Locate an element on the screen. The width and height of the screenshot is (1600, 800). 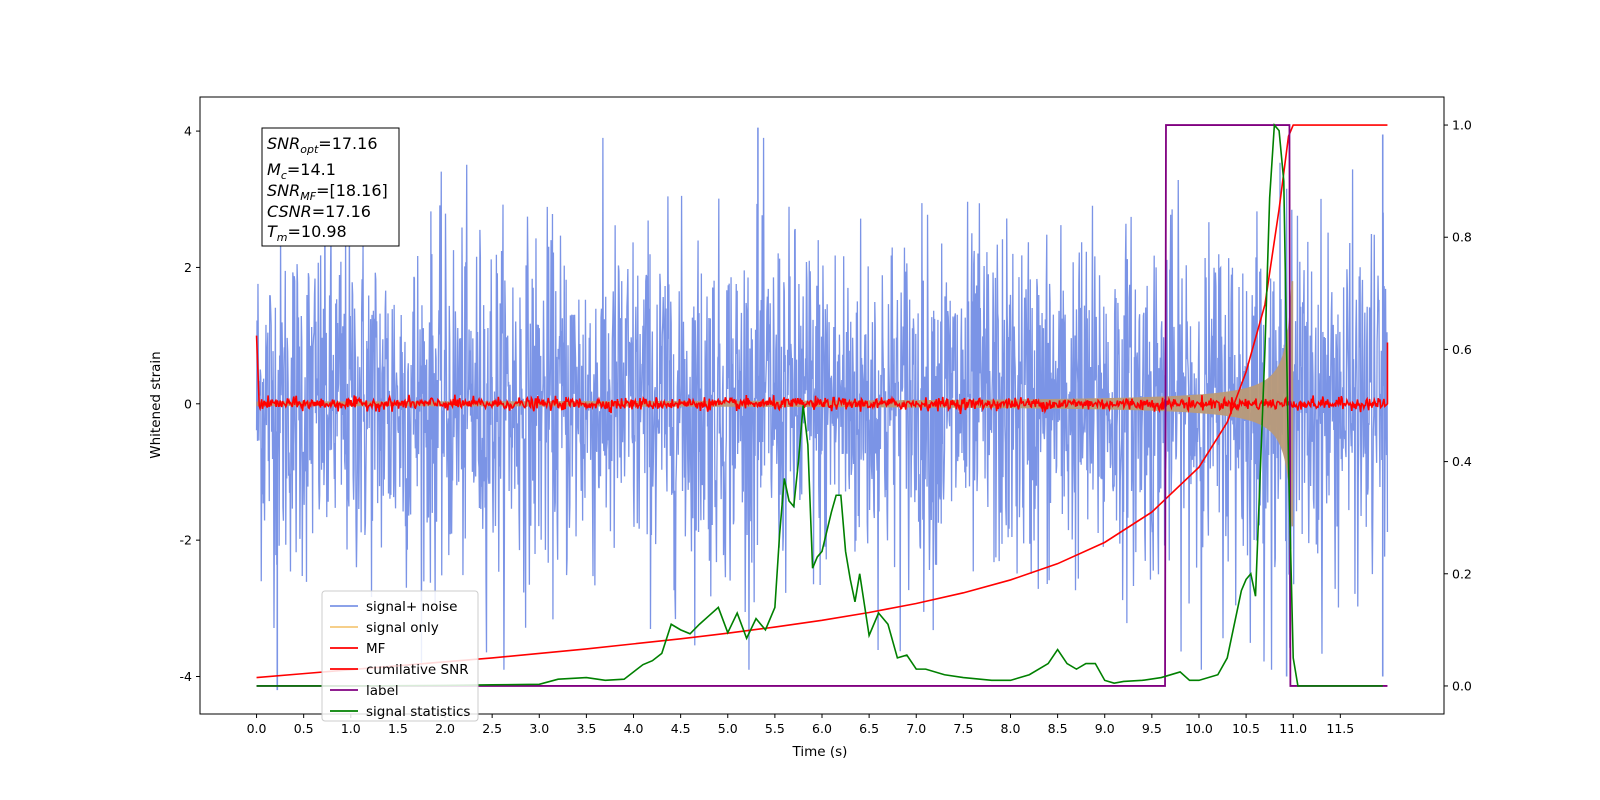
series-mf is located at coordinates (822, 375).